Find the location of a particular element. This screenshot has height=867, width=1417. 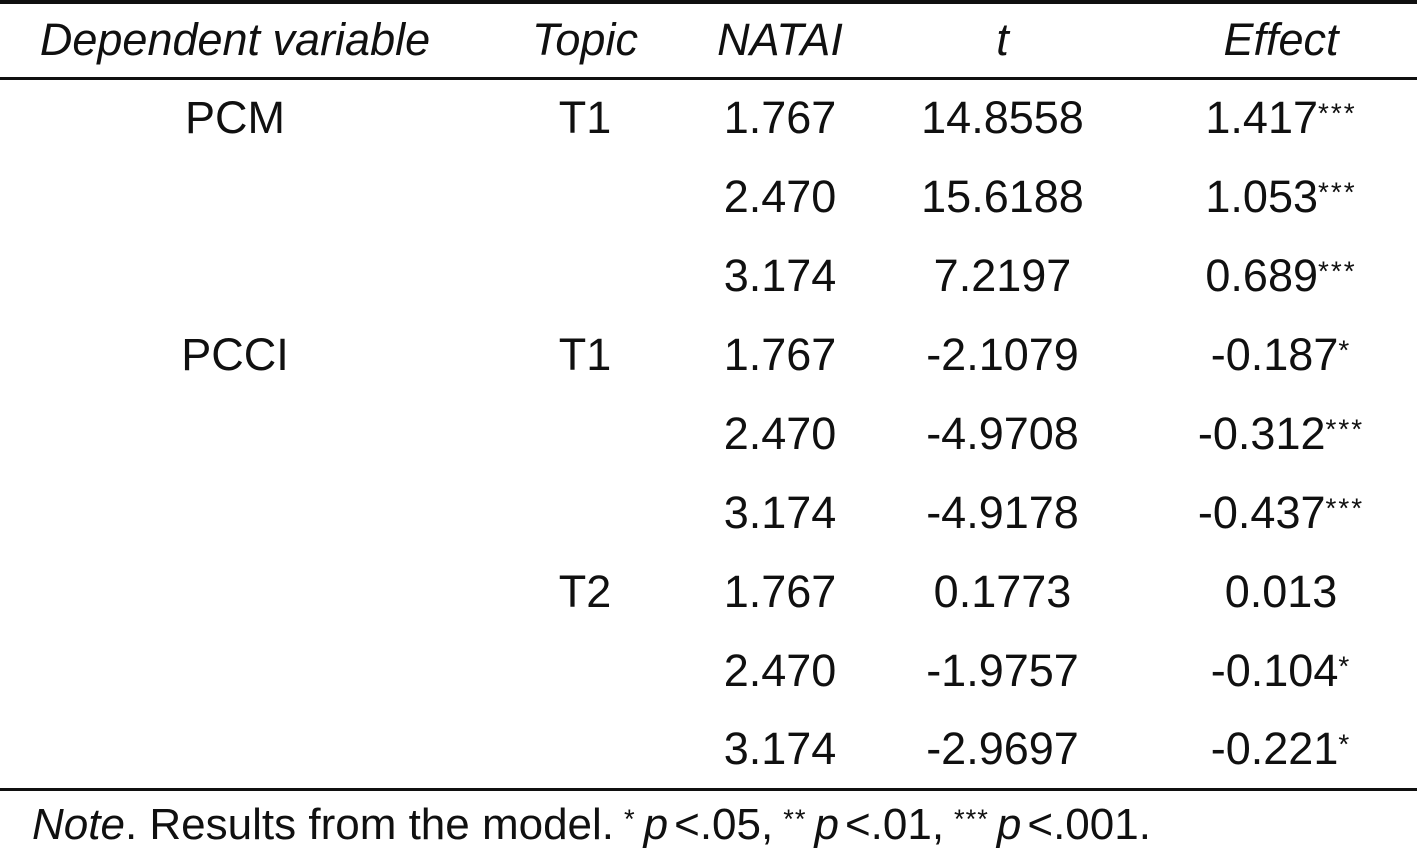

cell-t: -4.9178 is located at coordinates (1002, 512).